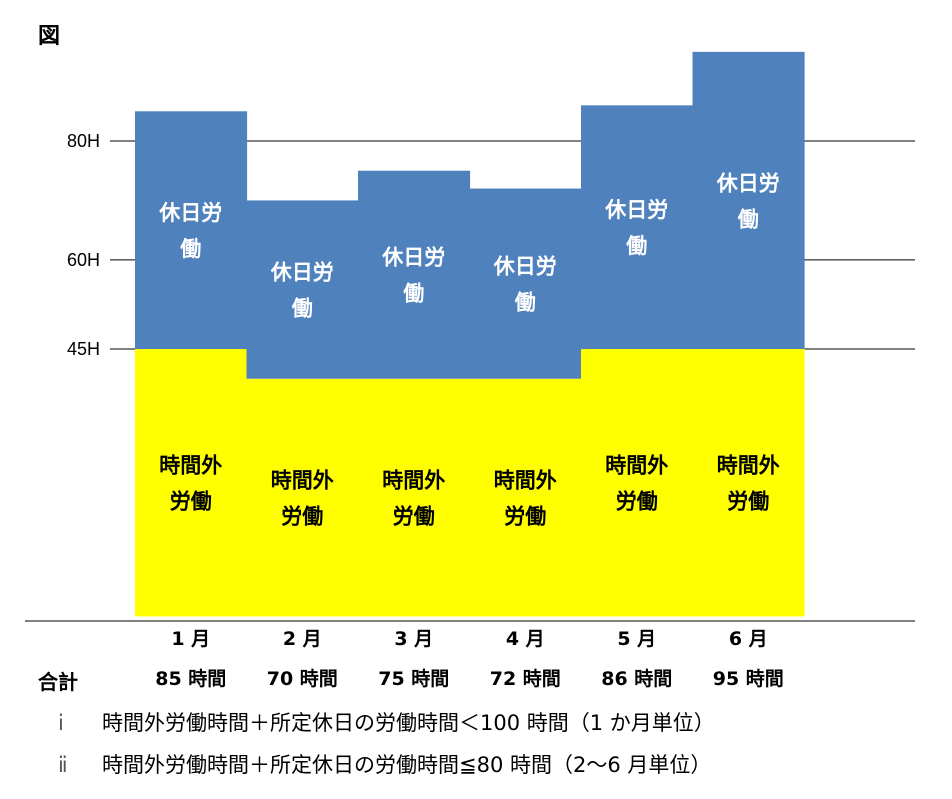  What do you see at coordinates (49, 36) in the screenshot?
I see `figure-label: 図` at bounding box center [49, 36].